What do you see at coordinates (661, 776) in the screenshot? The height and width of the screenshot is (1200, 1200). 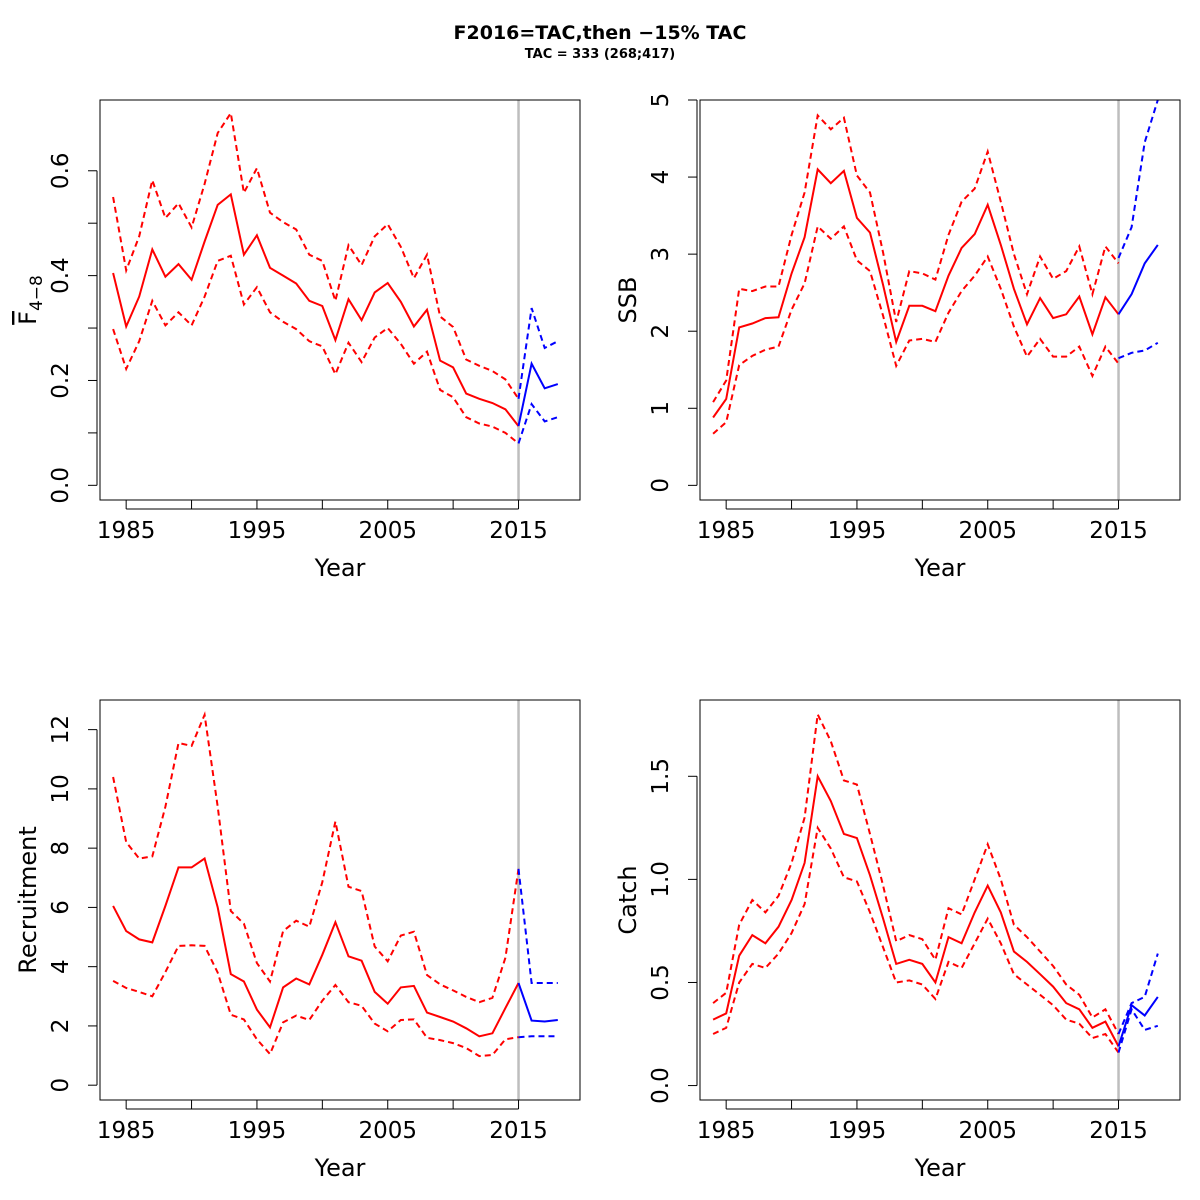 I see `y-tick-label: 1.5` at bounding box center [661, 776].